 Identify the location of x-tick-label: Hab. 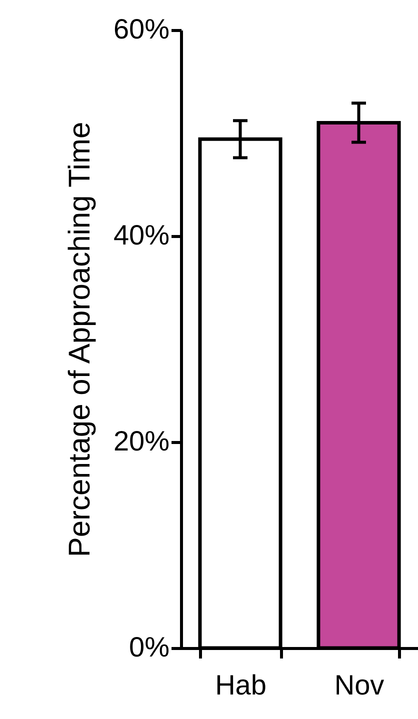
(240, 685).